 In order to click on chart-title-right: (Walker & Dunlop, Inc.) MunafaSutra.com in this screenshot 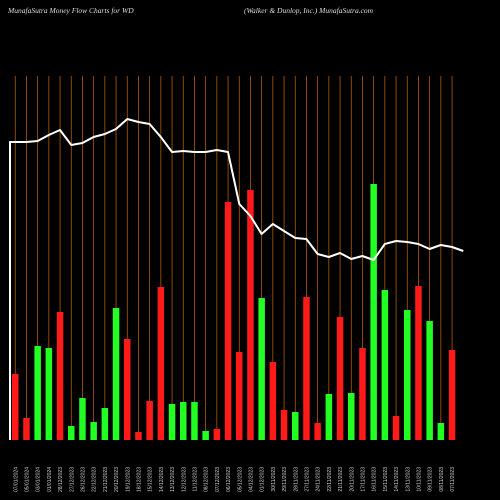, I will do `click(309, 10)`.